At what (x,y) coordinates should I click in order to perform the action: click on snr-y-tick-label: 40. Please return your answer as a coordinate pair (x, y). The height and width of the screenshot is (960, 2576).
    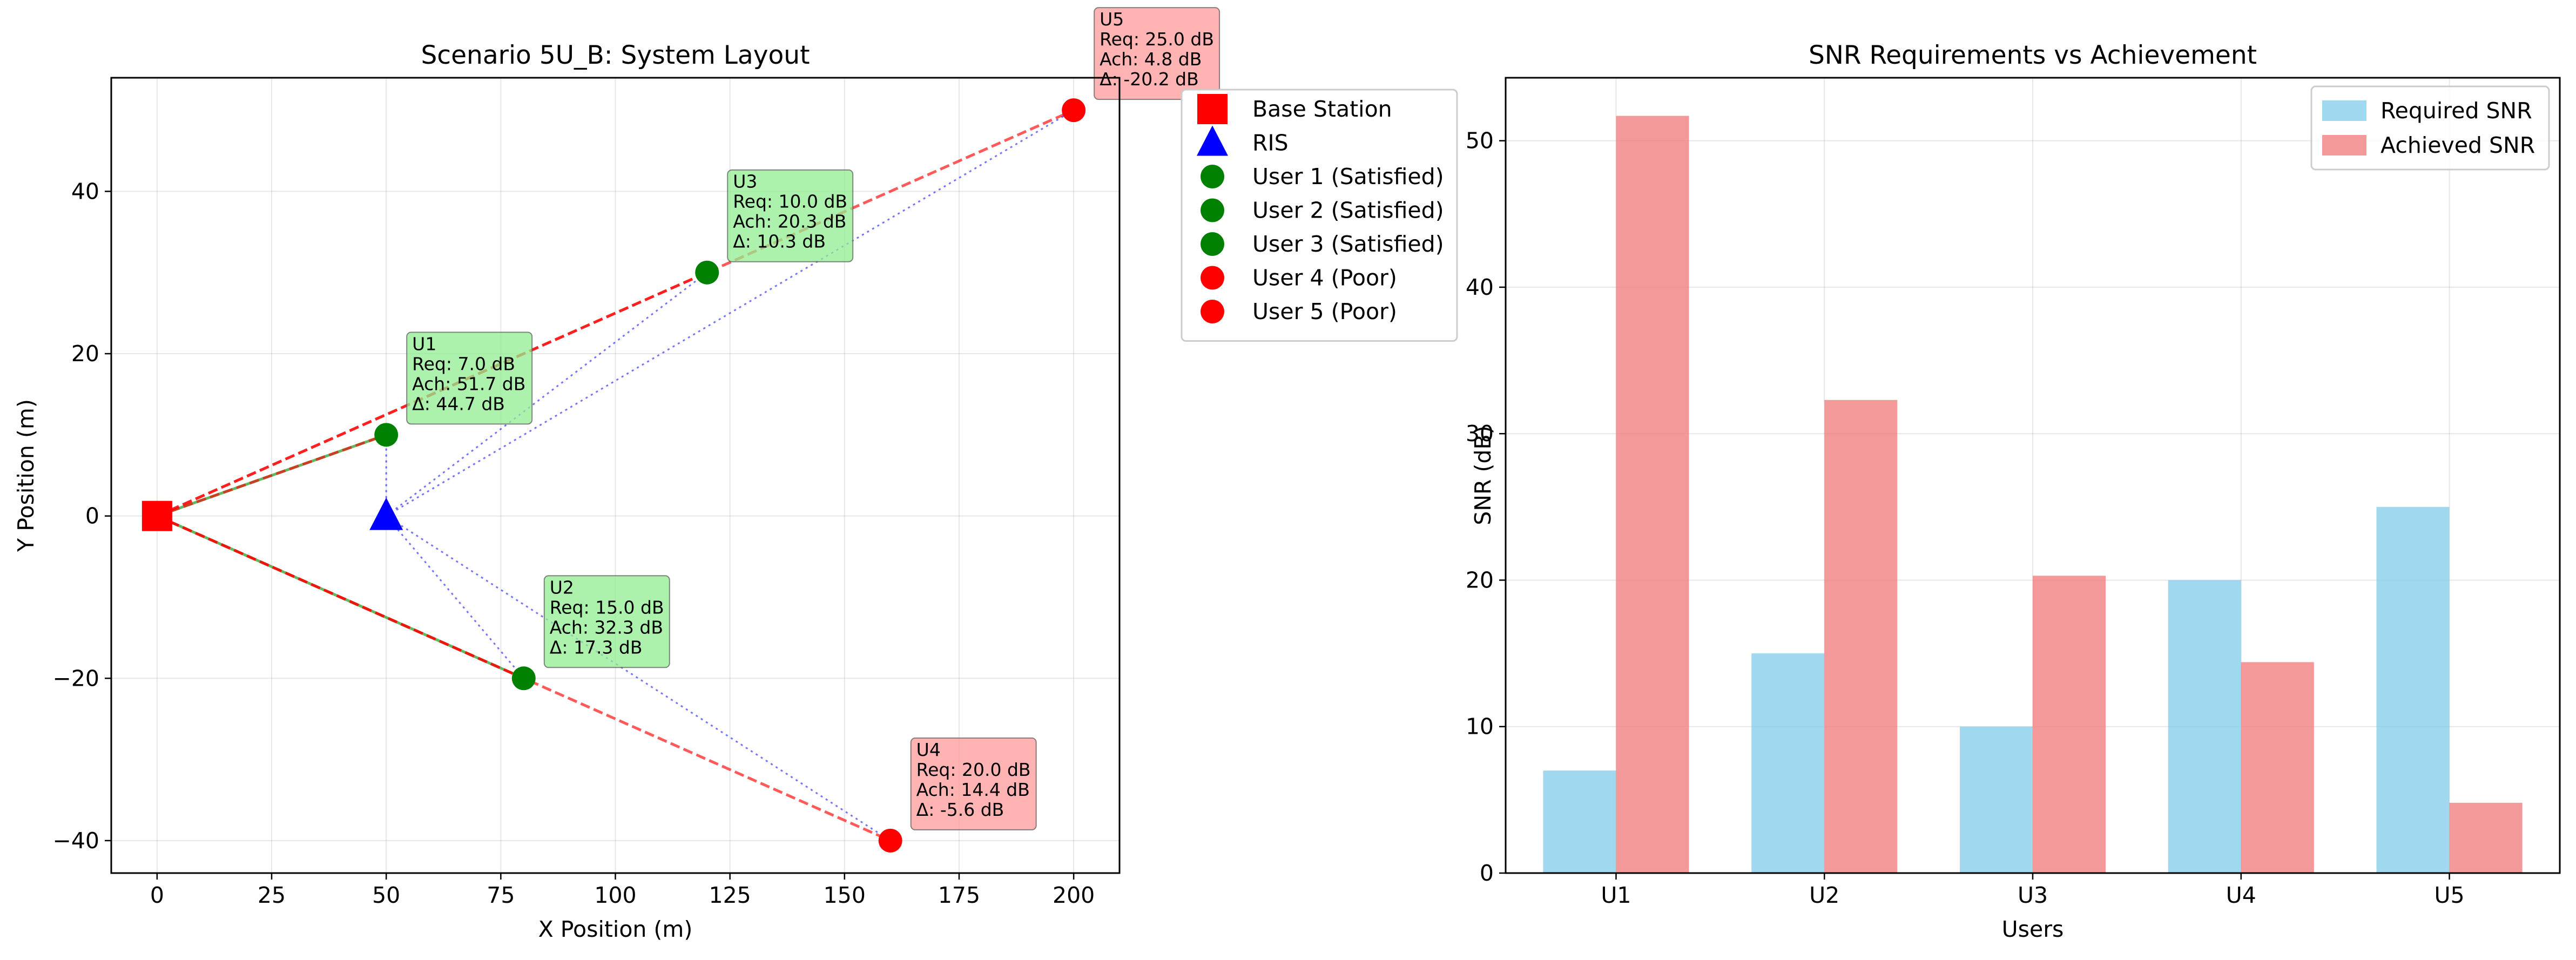
    Looking at the image, I should click on (1480, 287).